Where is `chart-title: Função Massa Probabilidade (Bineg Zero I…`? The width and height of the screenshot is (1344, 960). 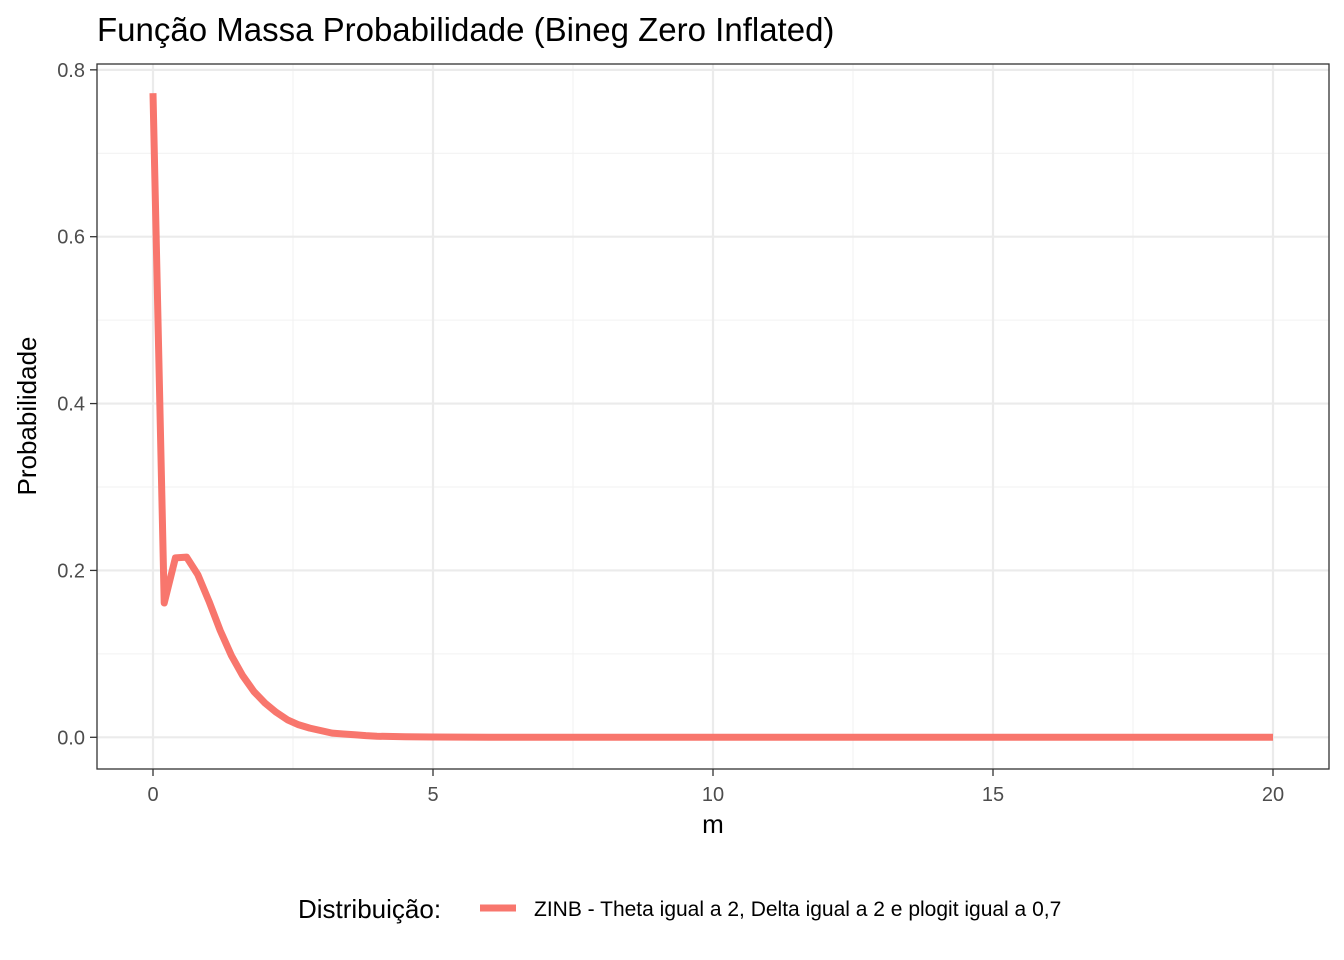
chart-title: Função Massa Probabilidade (Bineg Zero I… is located at coordinates (465, 29).